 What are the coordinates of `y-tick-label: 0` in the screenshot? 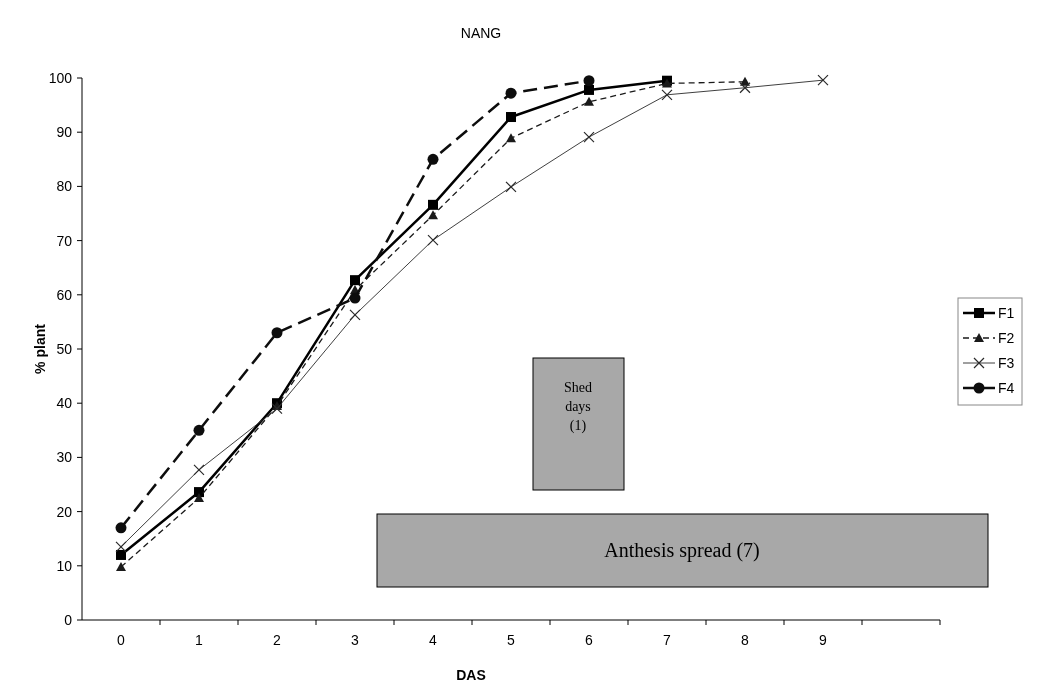 It's located at (68, 619).